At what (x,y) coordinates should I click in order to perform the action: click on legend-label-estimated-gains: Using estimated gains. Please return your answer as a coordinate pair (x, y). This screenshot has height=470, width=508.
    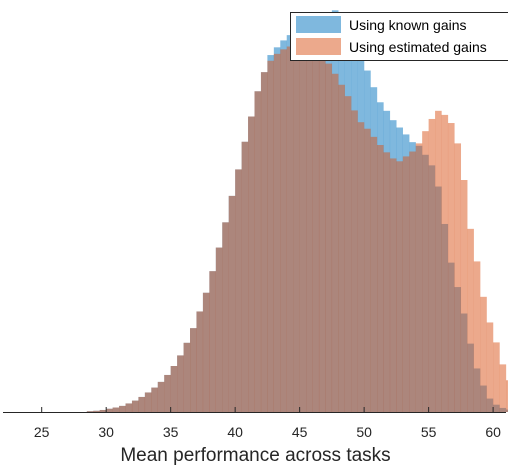
    Looking at the image, I should click on (418, 47).